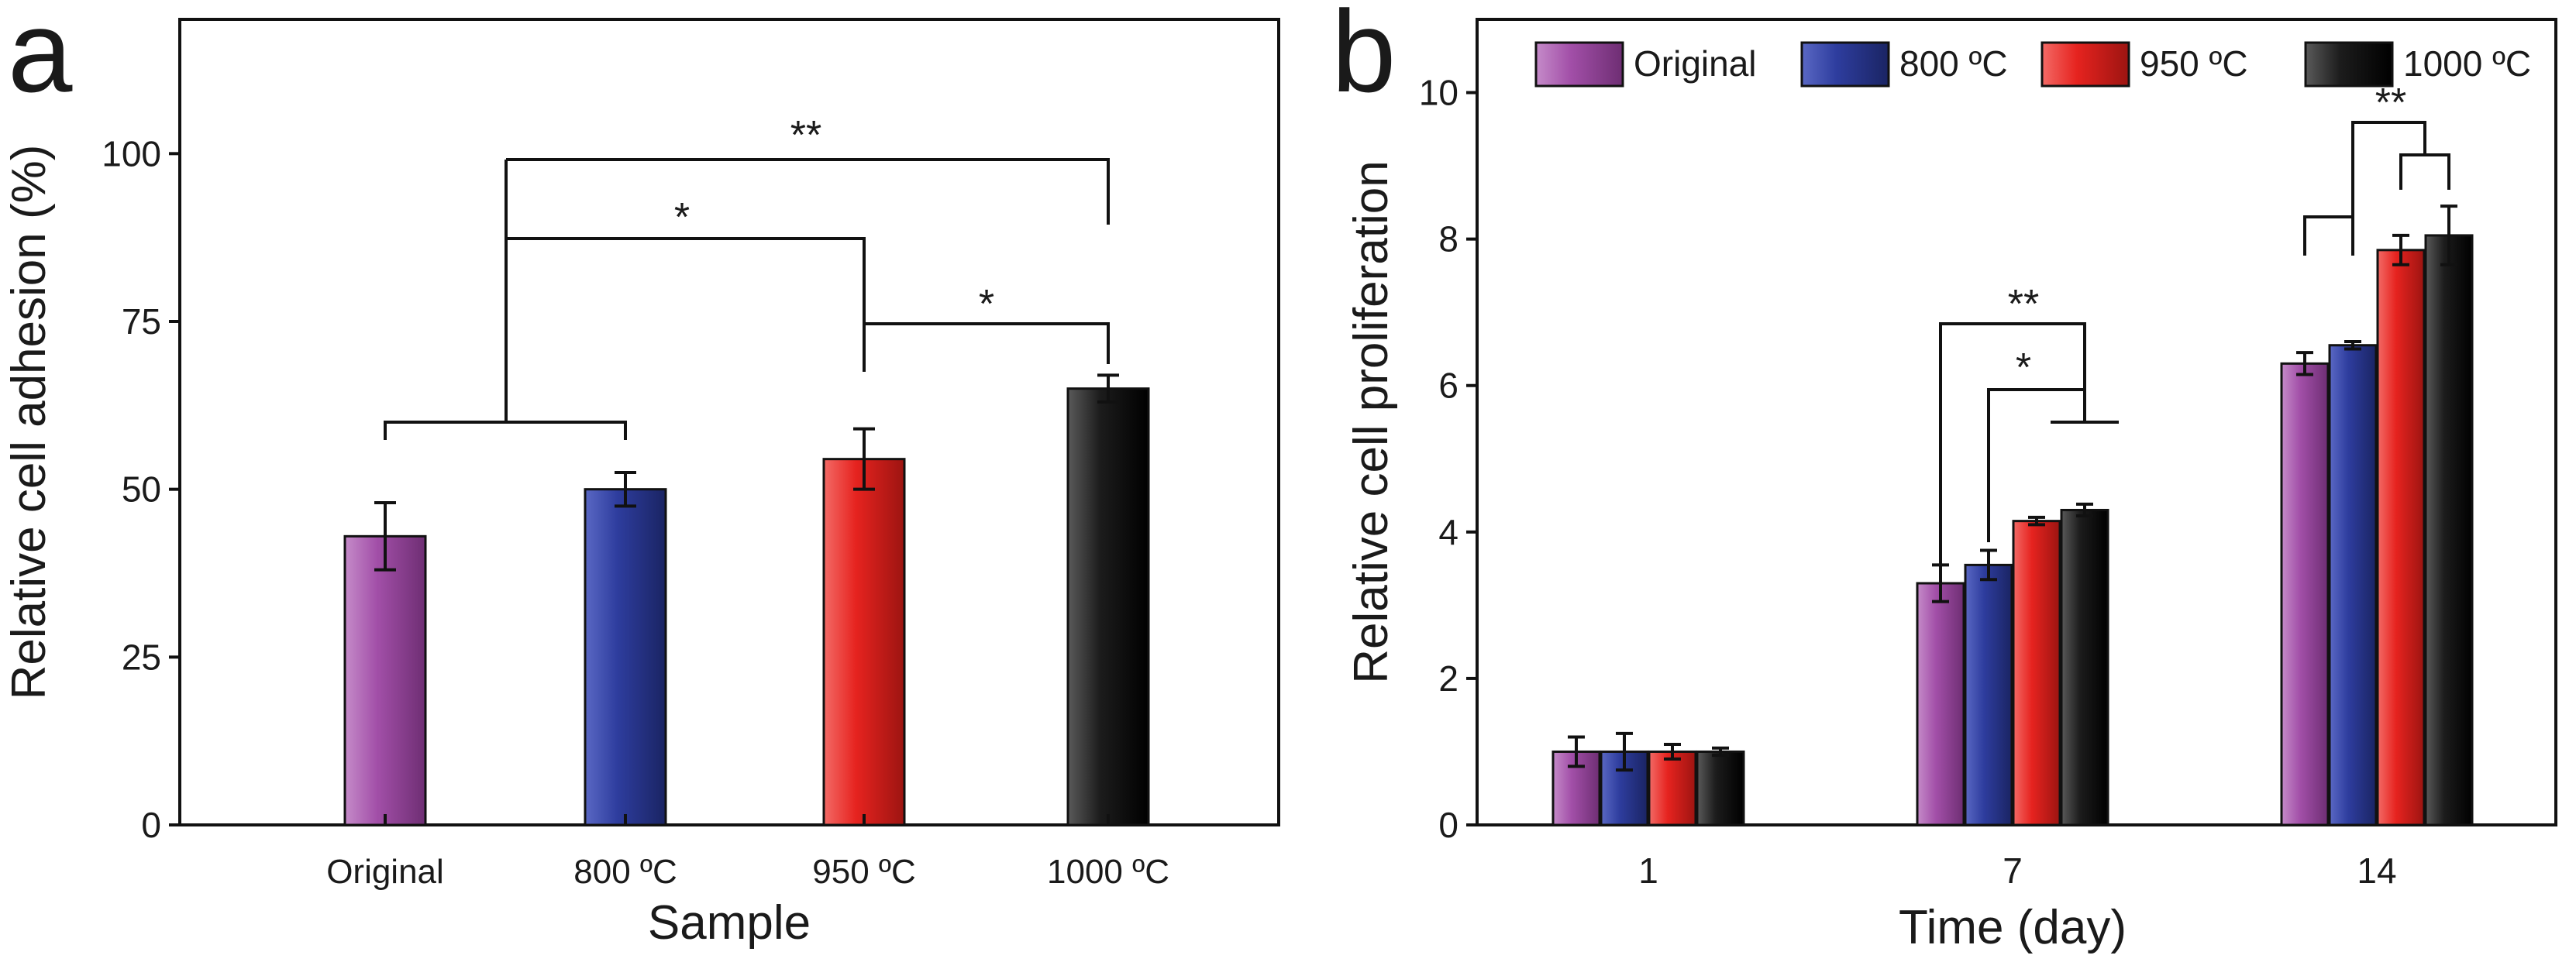  Describe the element at coordinates (1363, 58) in the screenshot. I see `panel-b-letter: b` at that location.